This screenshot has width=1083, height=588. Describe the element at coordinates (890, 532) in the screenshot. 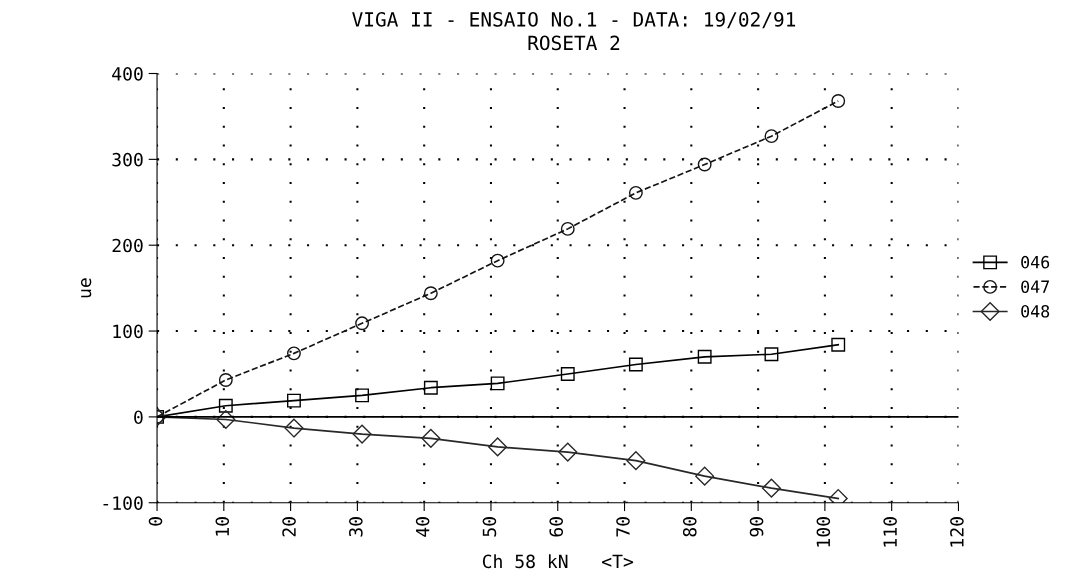

I see `x-tick-label: 110` at that location.